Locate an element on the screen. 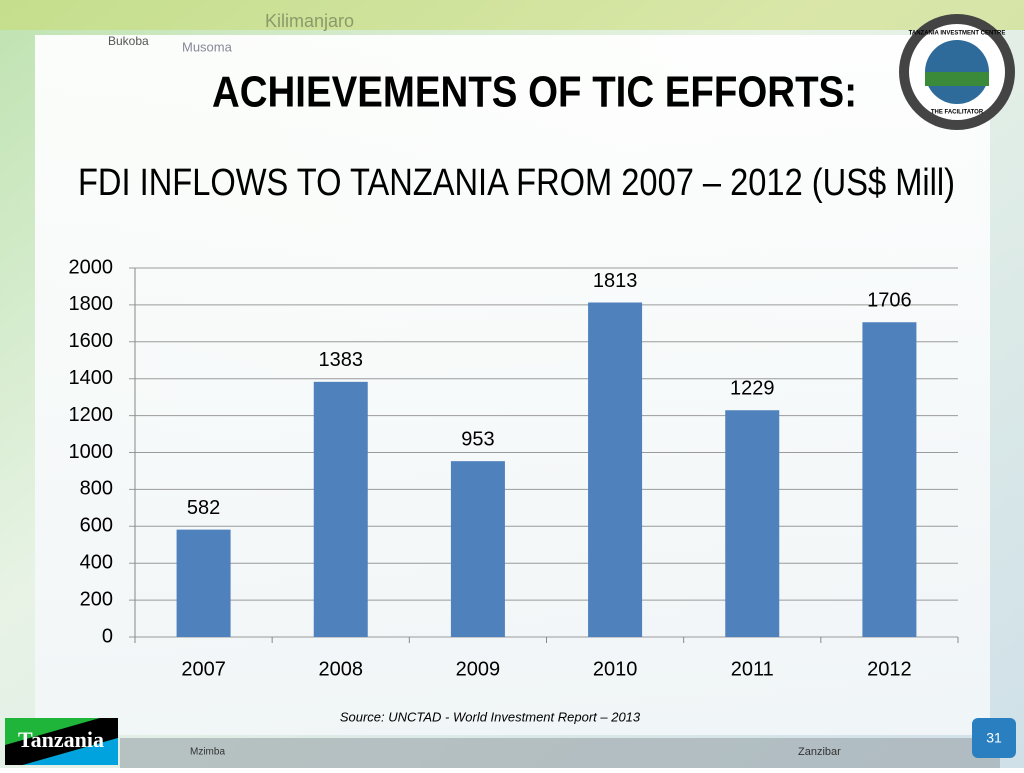  x-tick-label: 2010 is located at coordinates (615, 669).